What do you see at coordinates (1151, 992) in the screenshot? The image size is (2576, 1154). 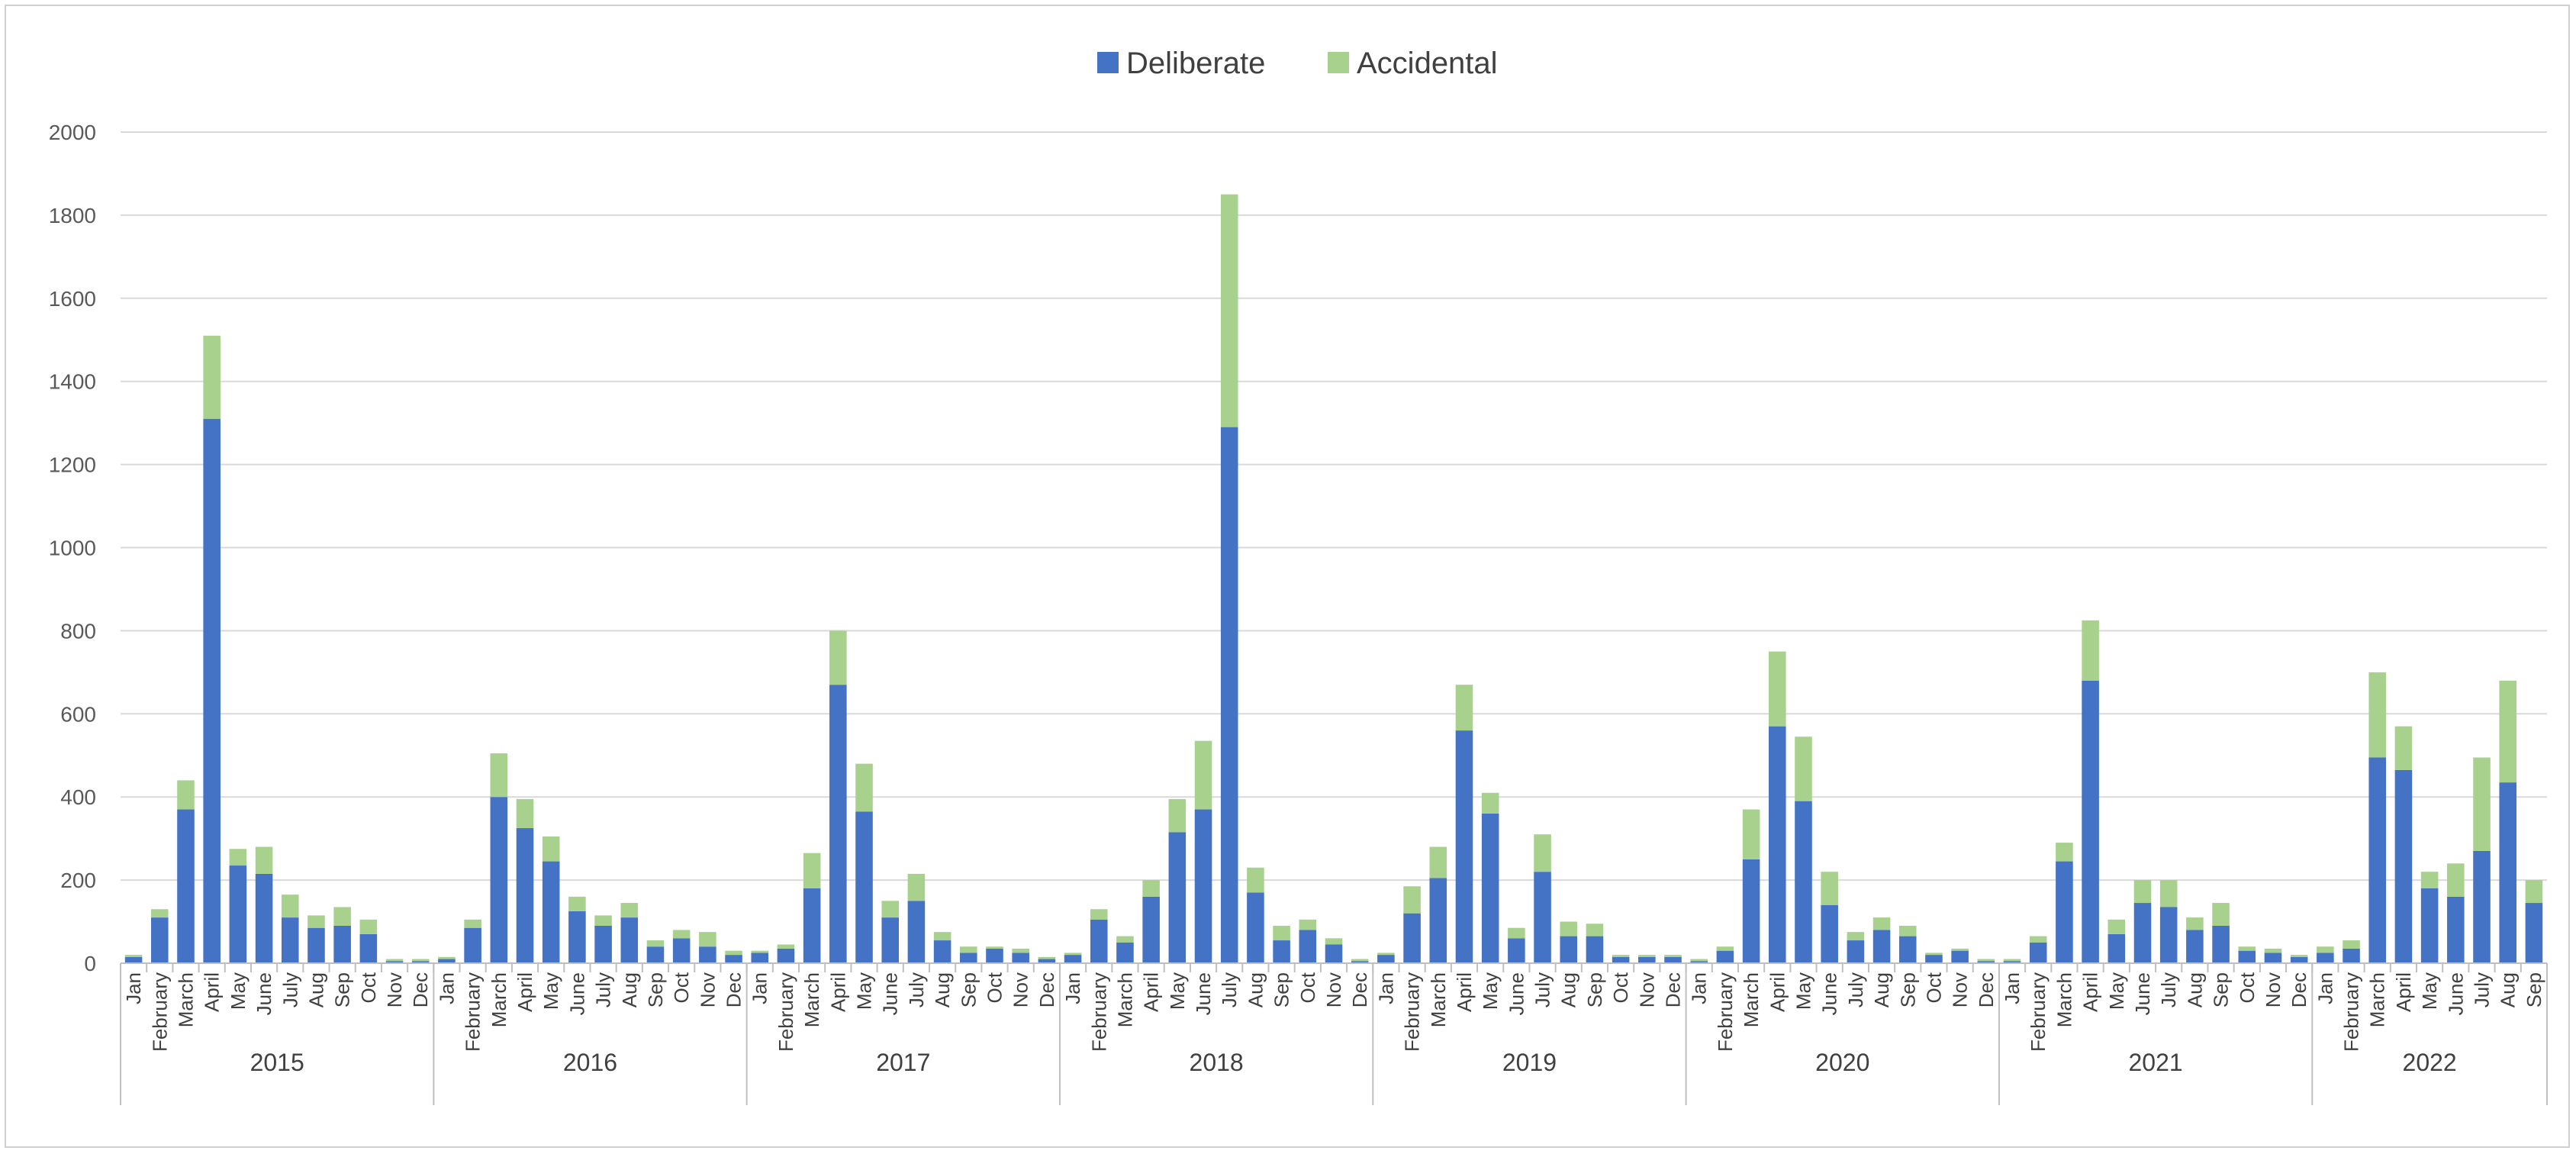 I see `x-tick-label: April` at bounding box center [1151, 992].